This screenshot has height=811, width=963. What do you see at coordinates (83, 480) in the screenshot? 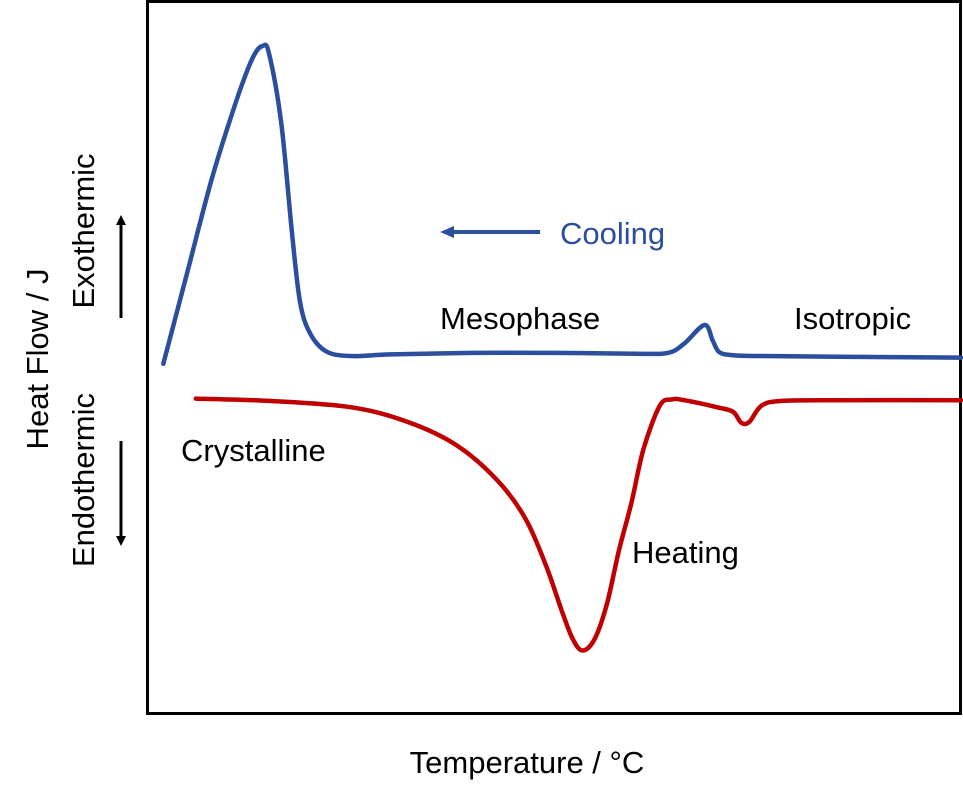
I see `endothermic-label: Endothermic` at bounding box center [83, 480].